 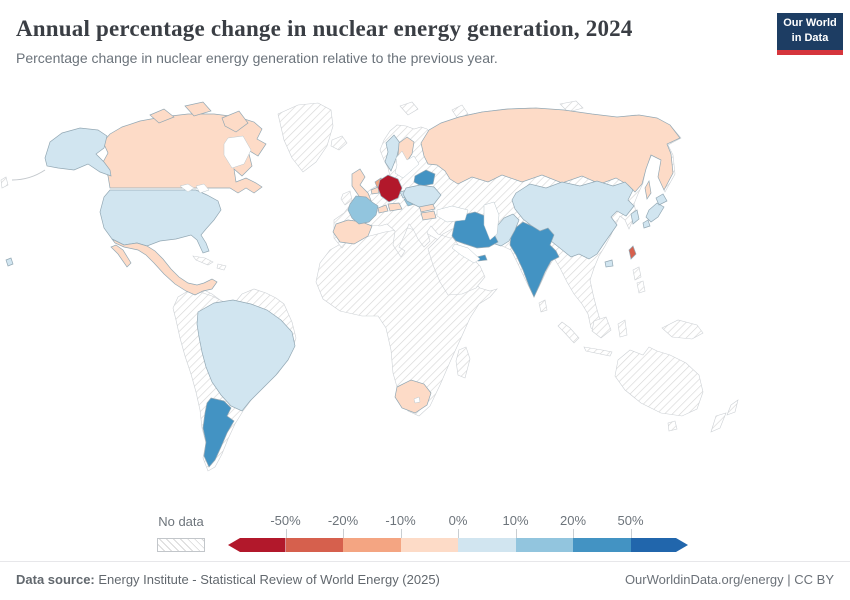 I want to click on country-france, so click(x=363, y=210).